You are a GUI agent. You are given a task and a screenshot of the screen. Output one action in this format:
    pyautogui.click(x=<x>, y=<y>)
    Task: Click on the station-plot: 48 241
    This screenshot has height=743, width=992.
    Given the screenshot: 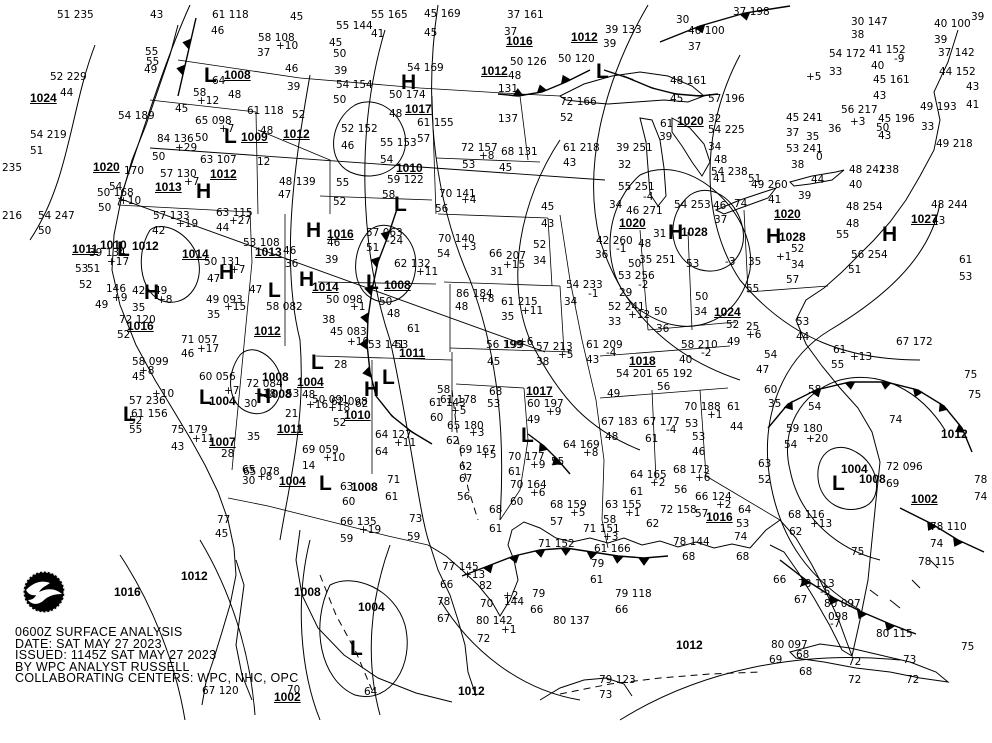 What is the action you would take?
    pyautogui.click(x=867, y=170)
    